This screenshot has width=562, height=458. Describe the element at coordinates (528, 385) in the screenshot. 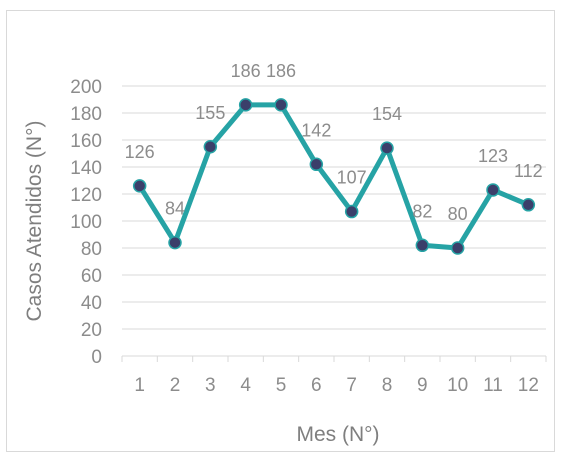

I see `x-tick-label: 12` at that location.